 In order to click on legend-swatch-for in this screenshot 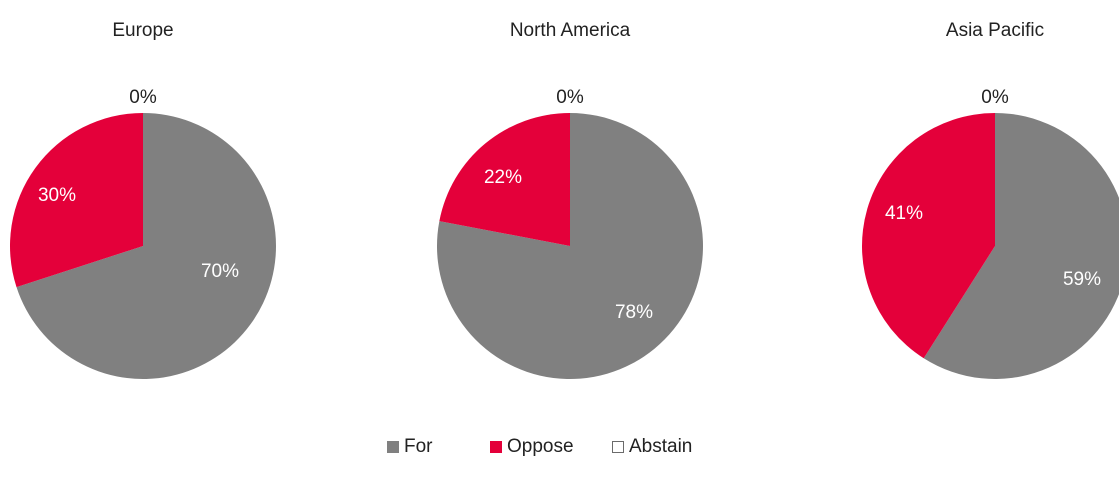, I will do `click(393, 447)`.